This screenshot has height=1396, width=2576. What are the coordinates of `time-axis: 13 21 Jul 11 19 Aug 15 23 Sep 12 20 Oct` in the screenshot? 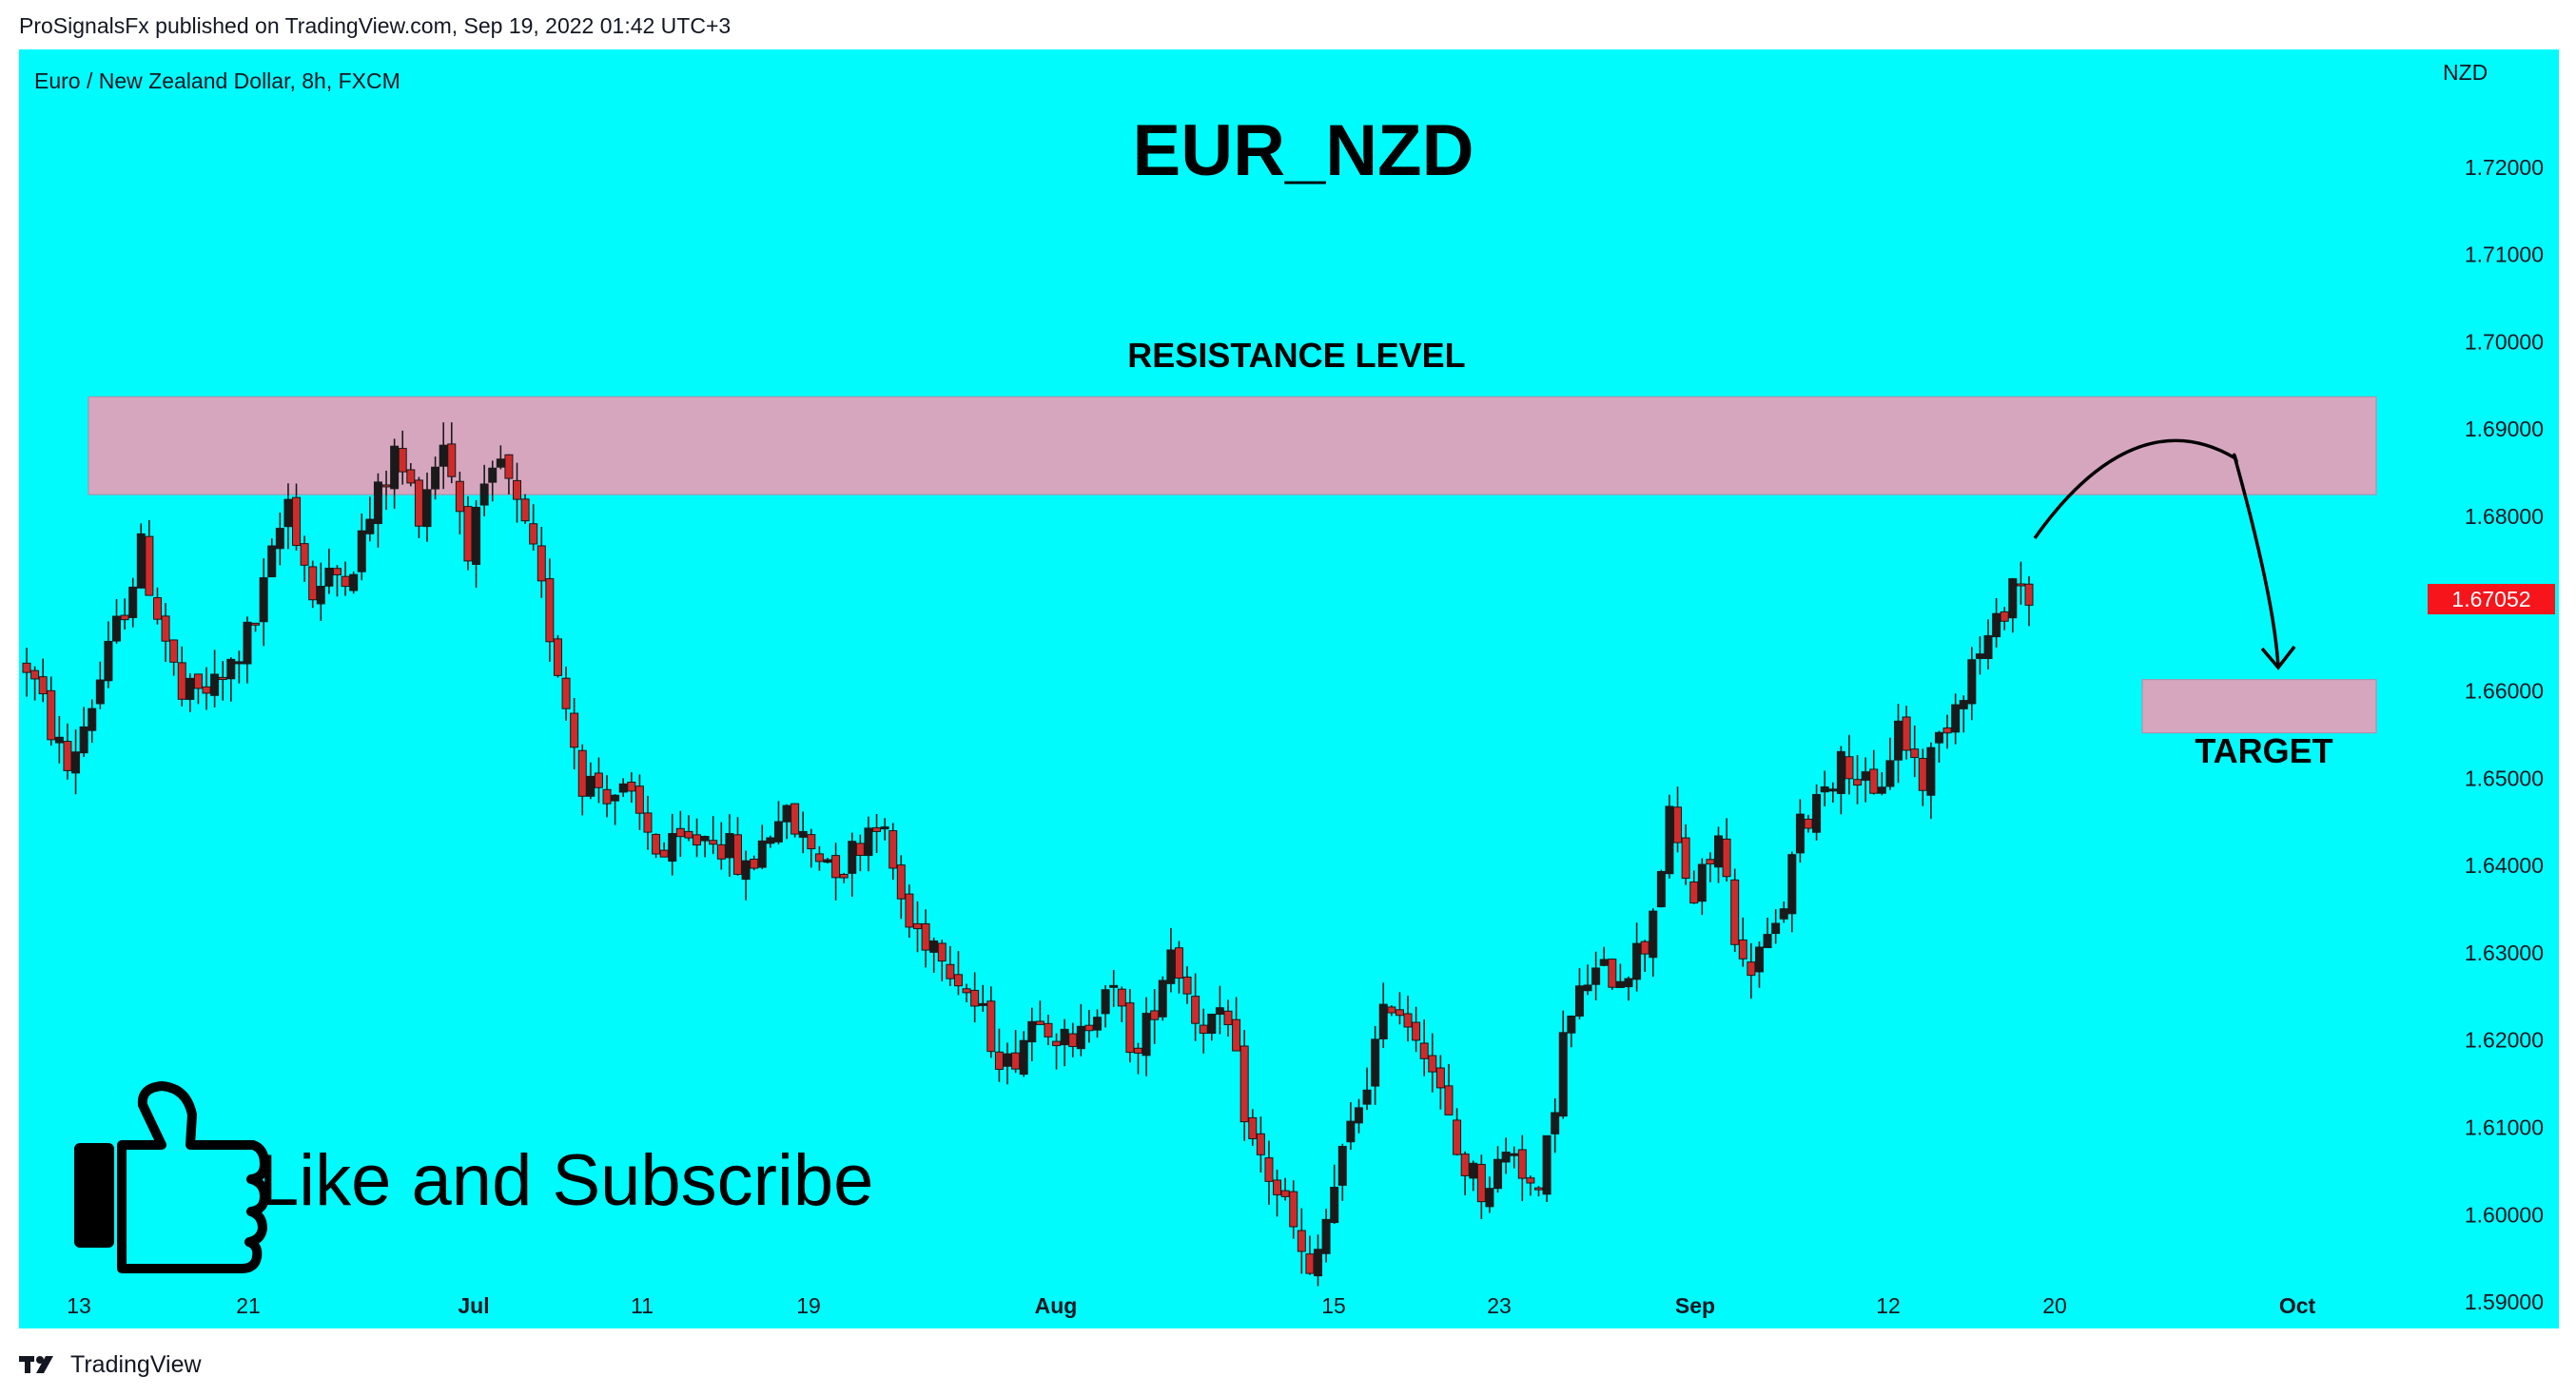 It's located at (1191, 1305).